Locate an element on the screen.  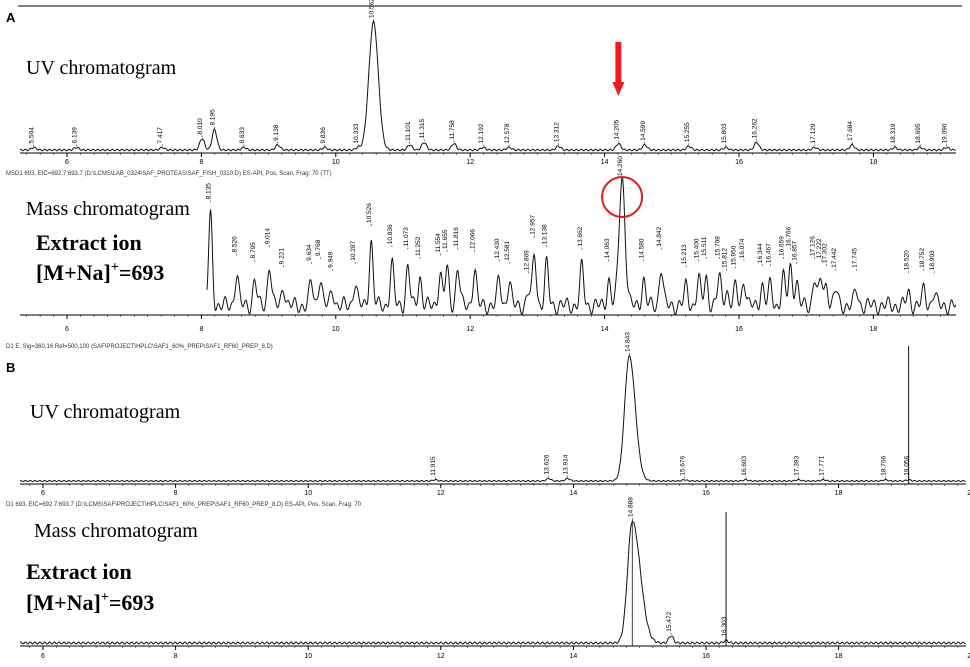
peak-label: 16.766 is located at coordinates (788, 236).